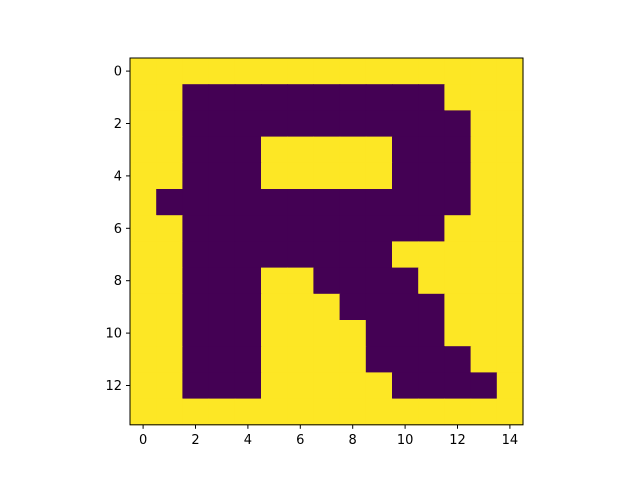 The image size is (640, 484). Describe the element at coordinates (405, 440) in the screenshot. I see `x-tick-label: 10` at that location.